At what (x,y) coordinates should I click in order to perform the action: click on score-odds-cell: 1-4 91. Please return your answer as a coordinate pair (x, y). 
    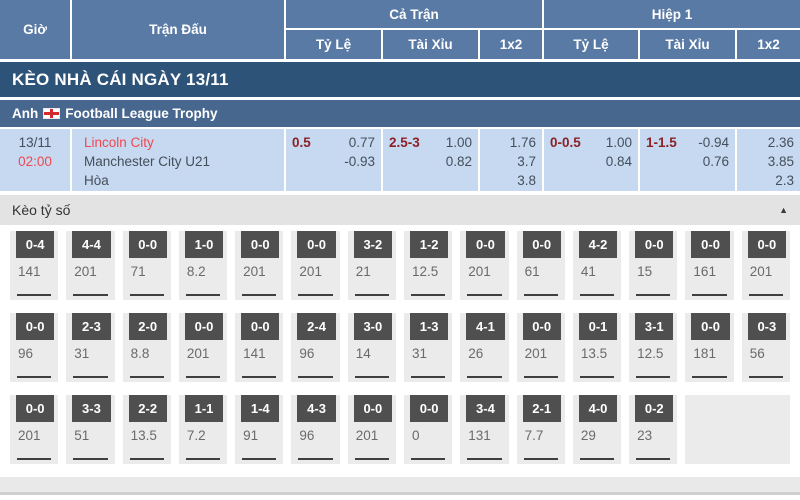
    Looking at the image, I should click on (259, 429).